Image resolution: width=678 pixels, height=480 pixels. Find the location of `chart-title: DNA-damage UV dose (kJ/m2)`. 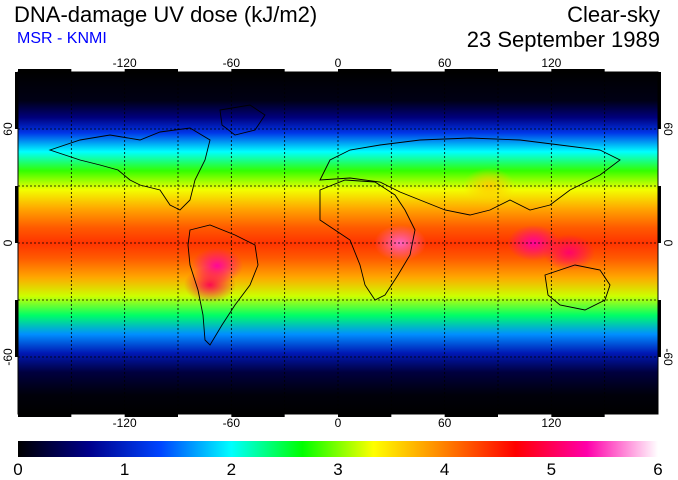

chart-title: DNA-damage UV dose (kJ/m2) is located at coordinates (166, 14).